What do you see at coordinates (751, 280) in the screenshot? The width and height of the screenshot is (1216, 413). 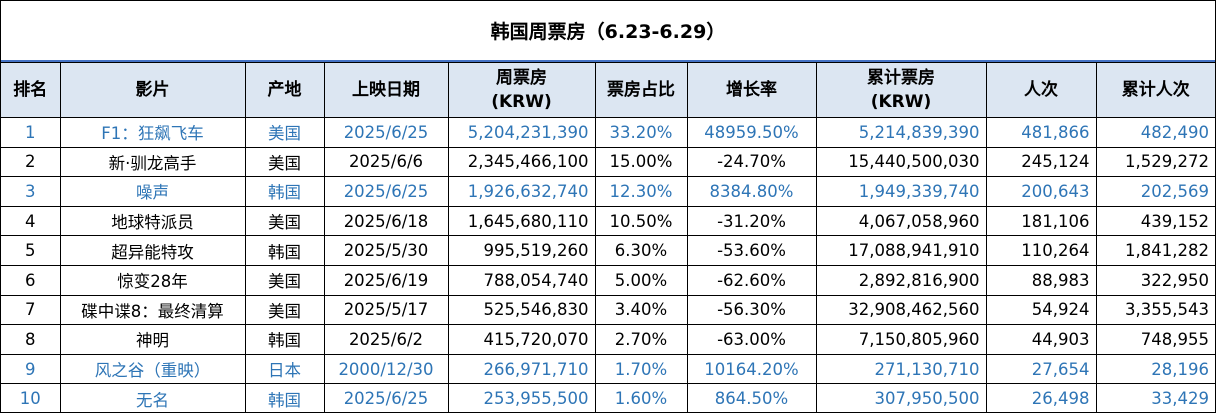 I see `cell-growth: -62.60%` at bounding box center [751, 280].